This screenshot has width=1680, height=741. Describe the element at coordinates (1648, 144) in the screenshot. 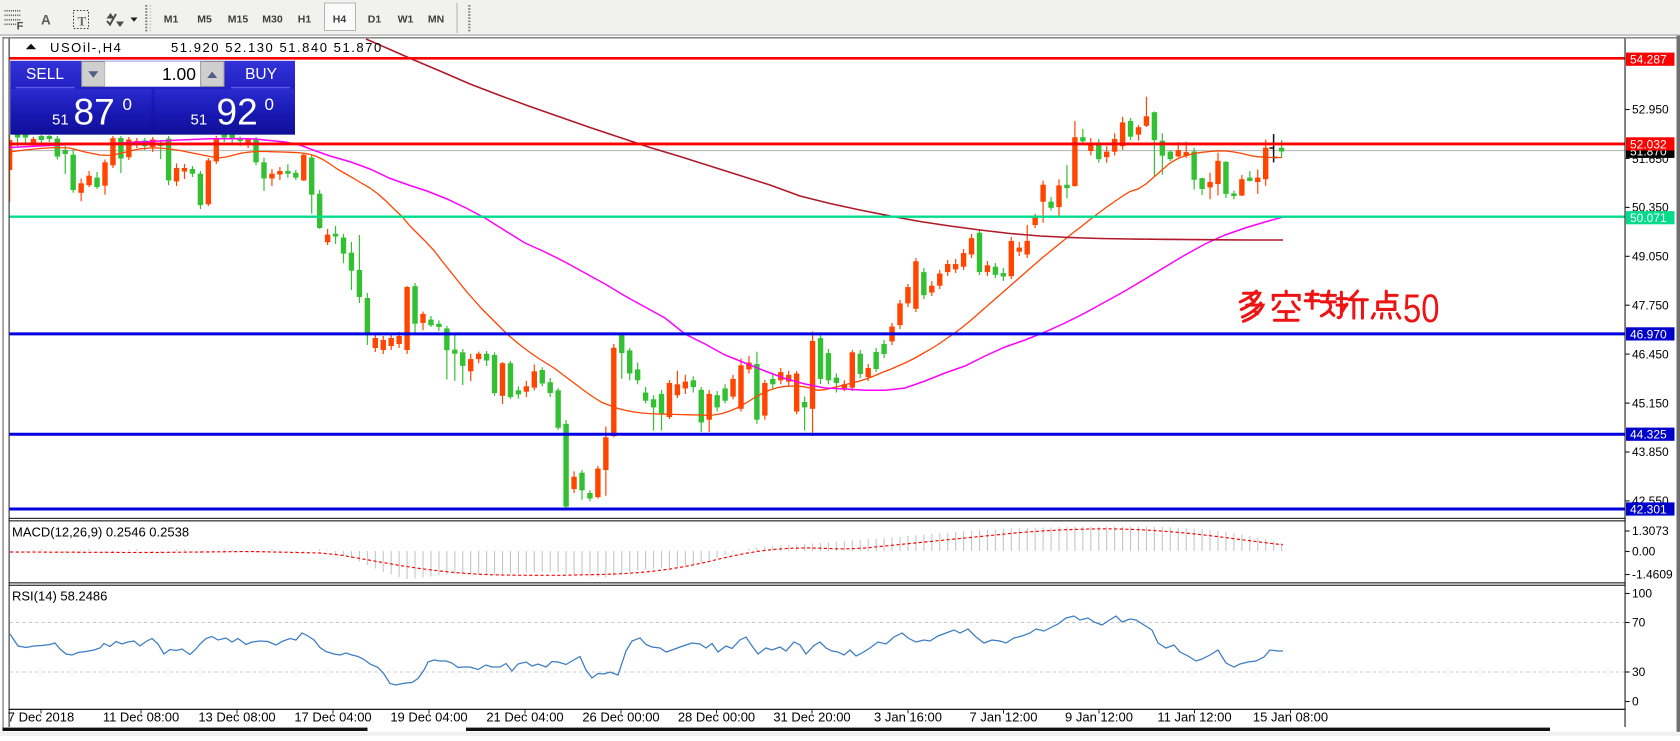

I see `svg-text: 52.032` at that location.